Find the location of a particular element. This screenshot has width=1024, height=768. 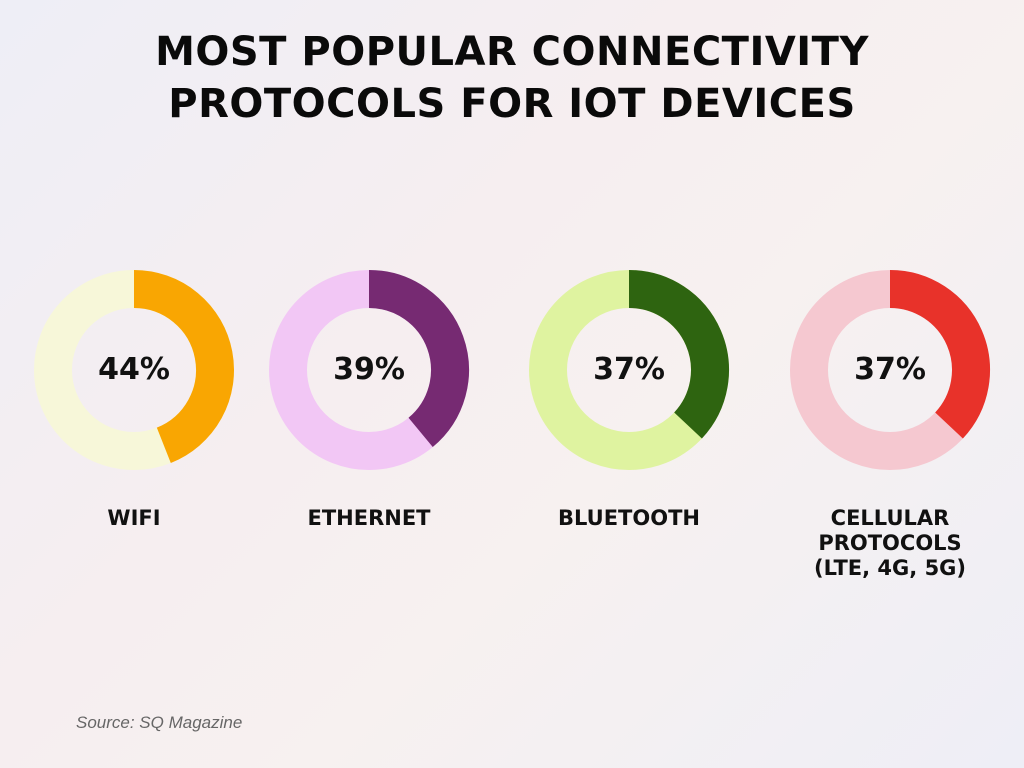

donut-category-label: CELLULAR PROTOCOLS (LTE, 4G, 5G) is located at coordinates (890, 543).